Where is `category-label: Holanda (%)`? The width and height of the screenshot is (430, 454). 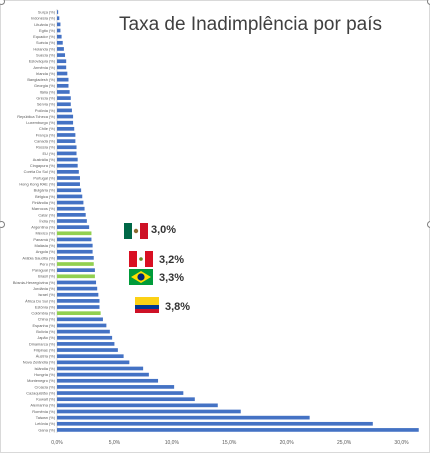
category-label: Holanda (%) is located at coordinates (44, 48).